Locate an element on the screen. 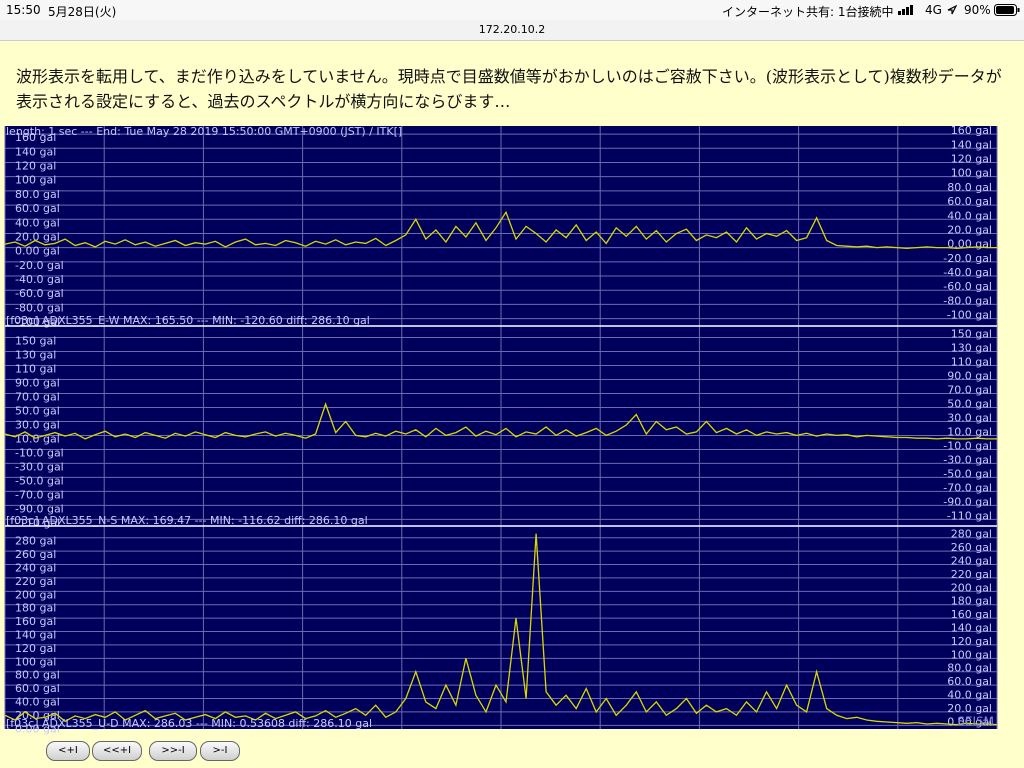 Image resolution: width=1024 pixels, height=768 pixels. y-tick-label-right: 90.0 gal is located at coordinates (969, 375).